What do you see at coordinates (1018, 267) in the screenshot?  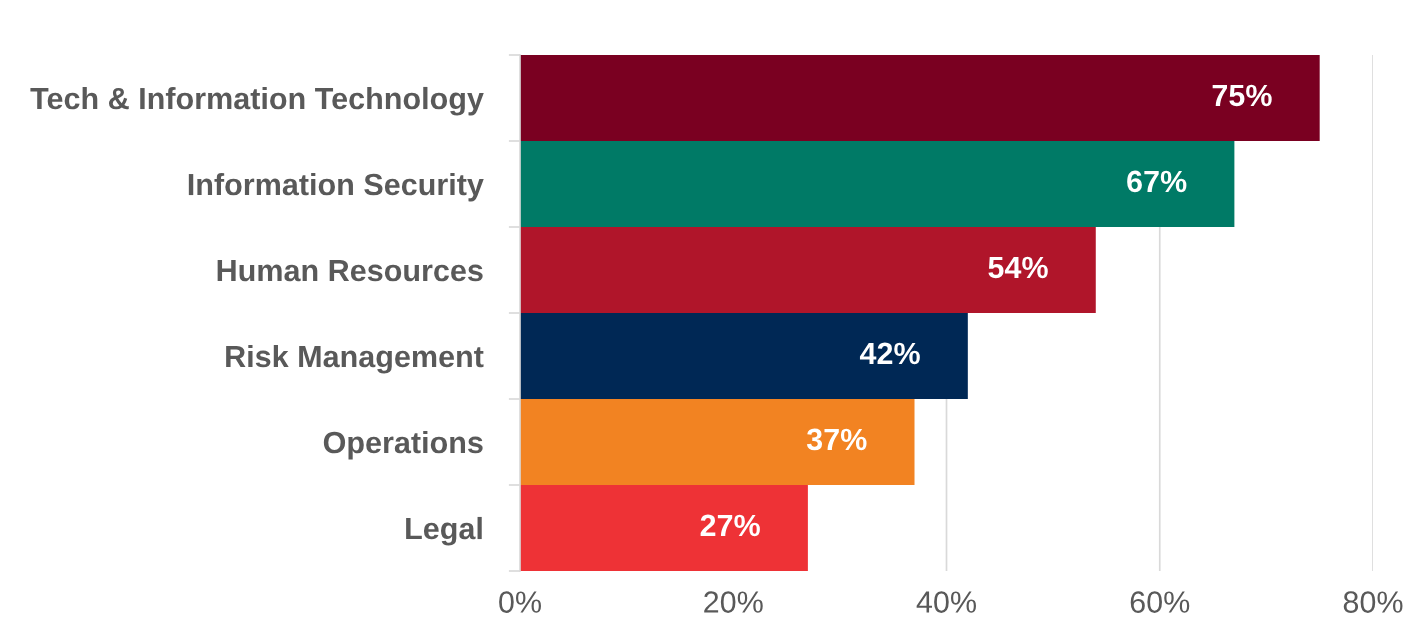 I see `data-label: 54%` at bounding box center [1018, 267].